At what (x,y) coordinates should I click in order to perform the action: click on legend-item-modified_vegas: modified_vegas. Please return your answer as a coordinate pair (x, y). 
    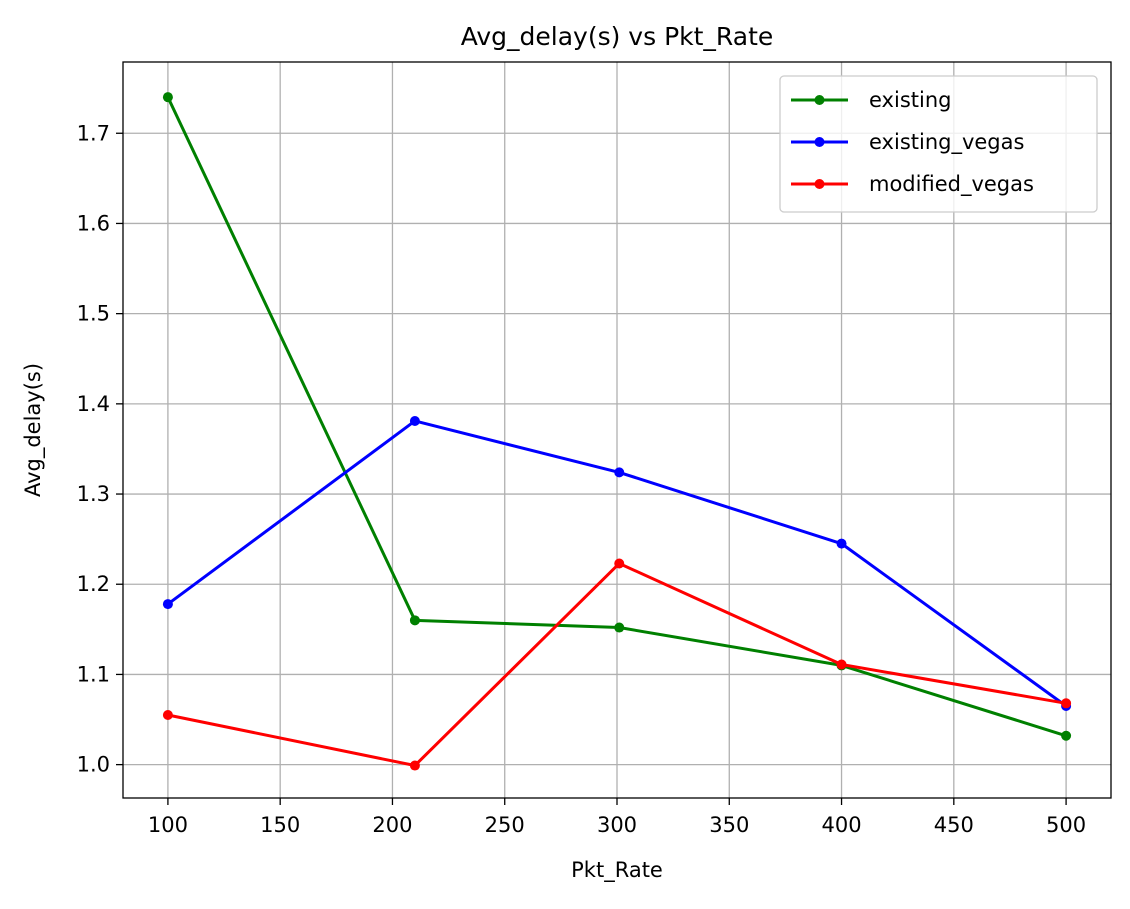
    Looking at the image, I should click on (912, 184).